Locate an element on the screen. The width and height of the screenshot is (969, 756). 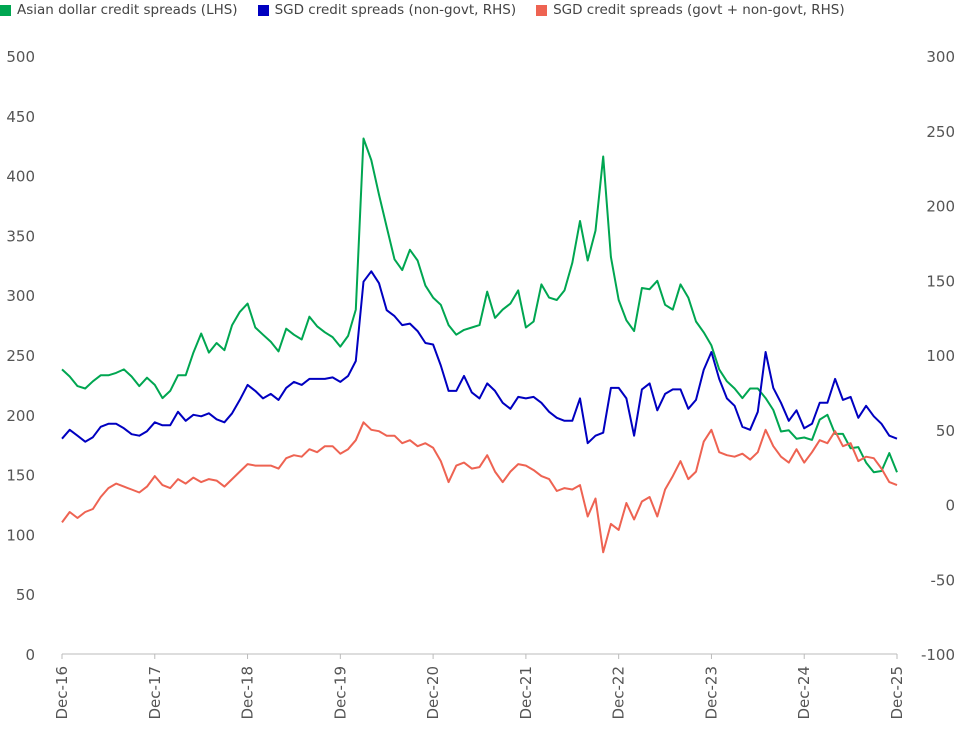
x-axis-tick-label: Dec-21 is located at coordinates (526, 693).